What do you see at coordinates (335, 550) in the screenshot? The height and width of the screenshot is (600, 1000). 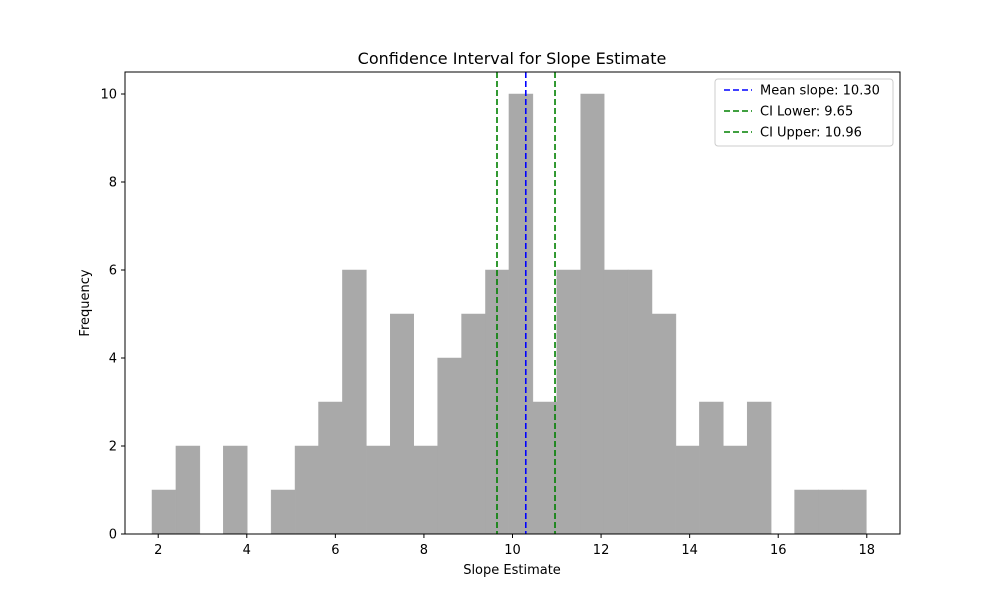 I see `x-tick-label: 6` at bounding box center [335, 550].